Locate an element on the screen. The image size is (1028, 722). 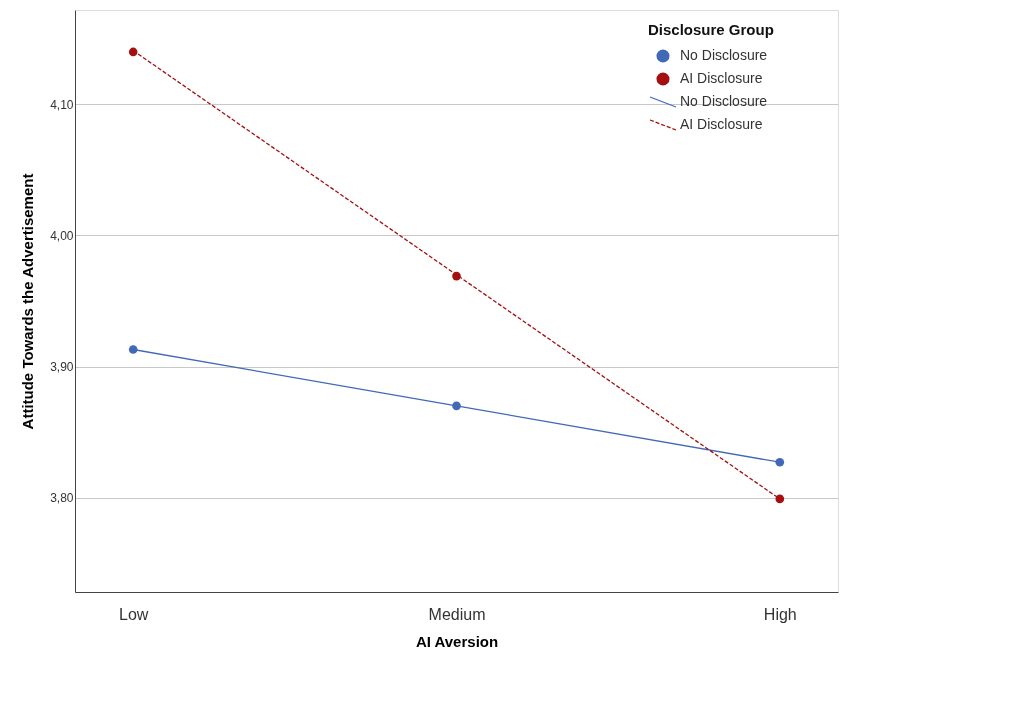
y-tick-label: 3,80 is located at coordinates (62, 498).